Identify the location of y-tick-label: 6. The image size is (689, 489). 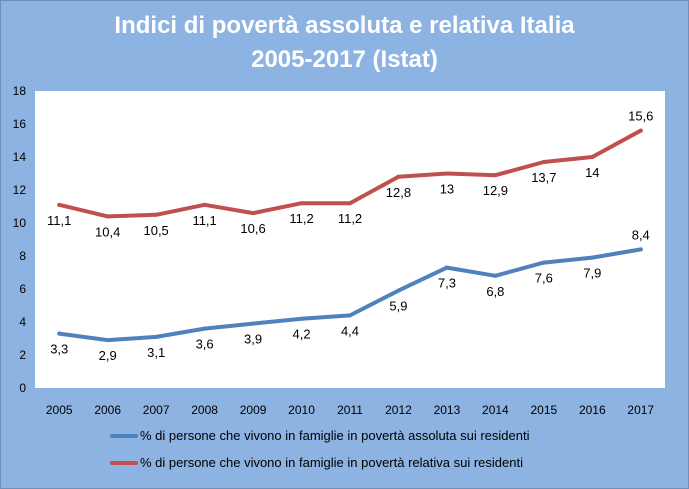
(22, 289).